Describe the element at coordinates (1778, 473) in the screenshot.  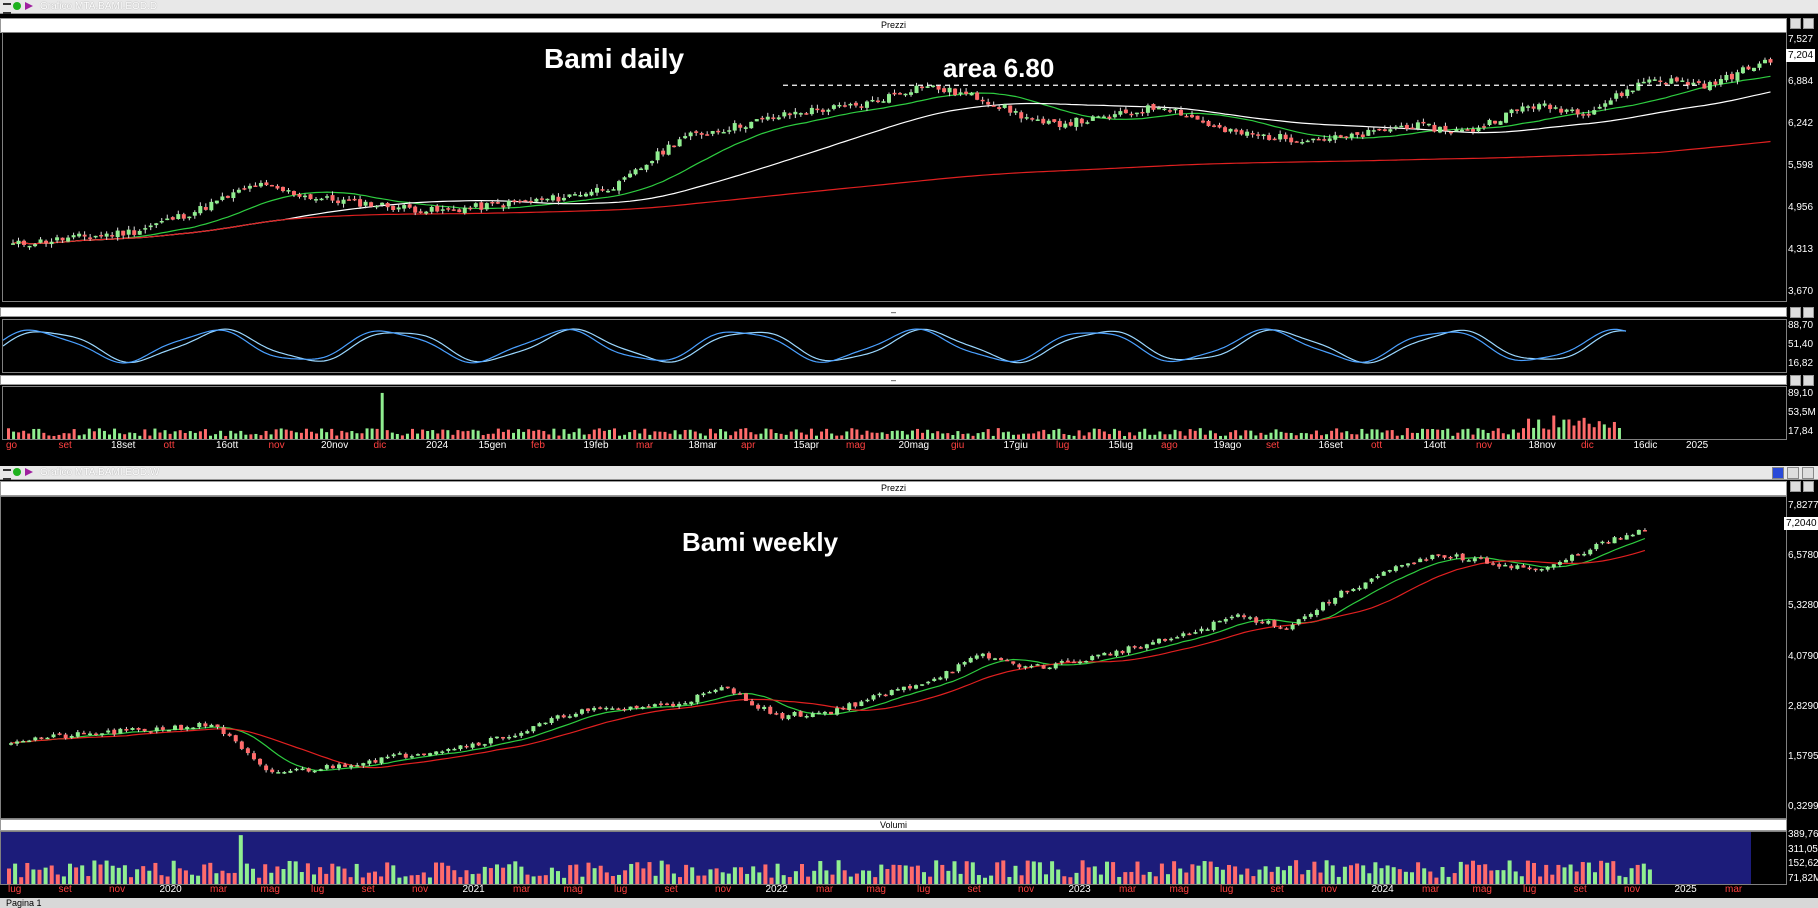
I see `restore-icon` at that location.